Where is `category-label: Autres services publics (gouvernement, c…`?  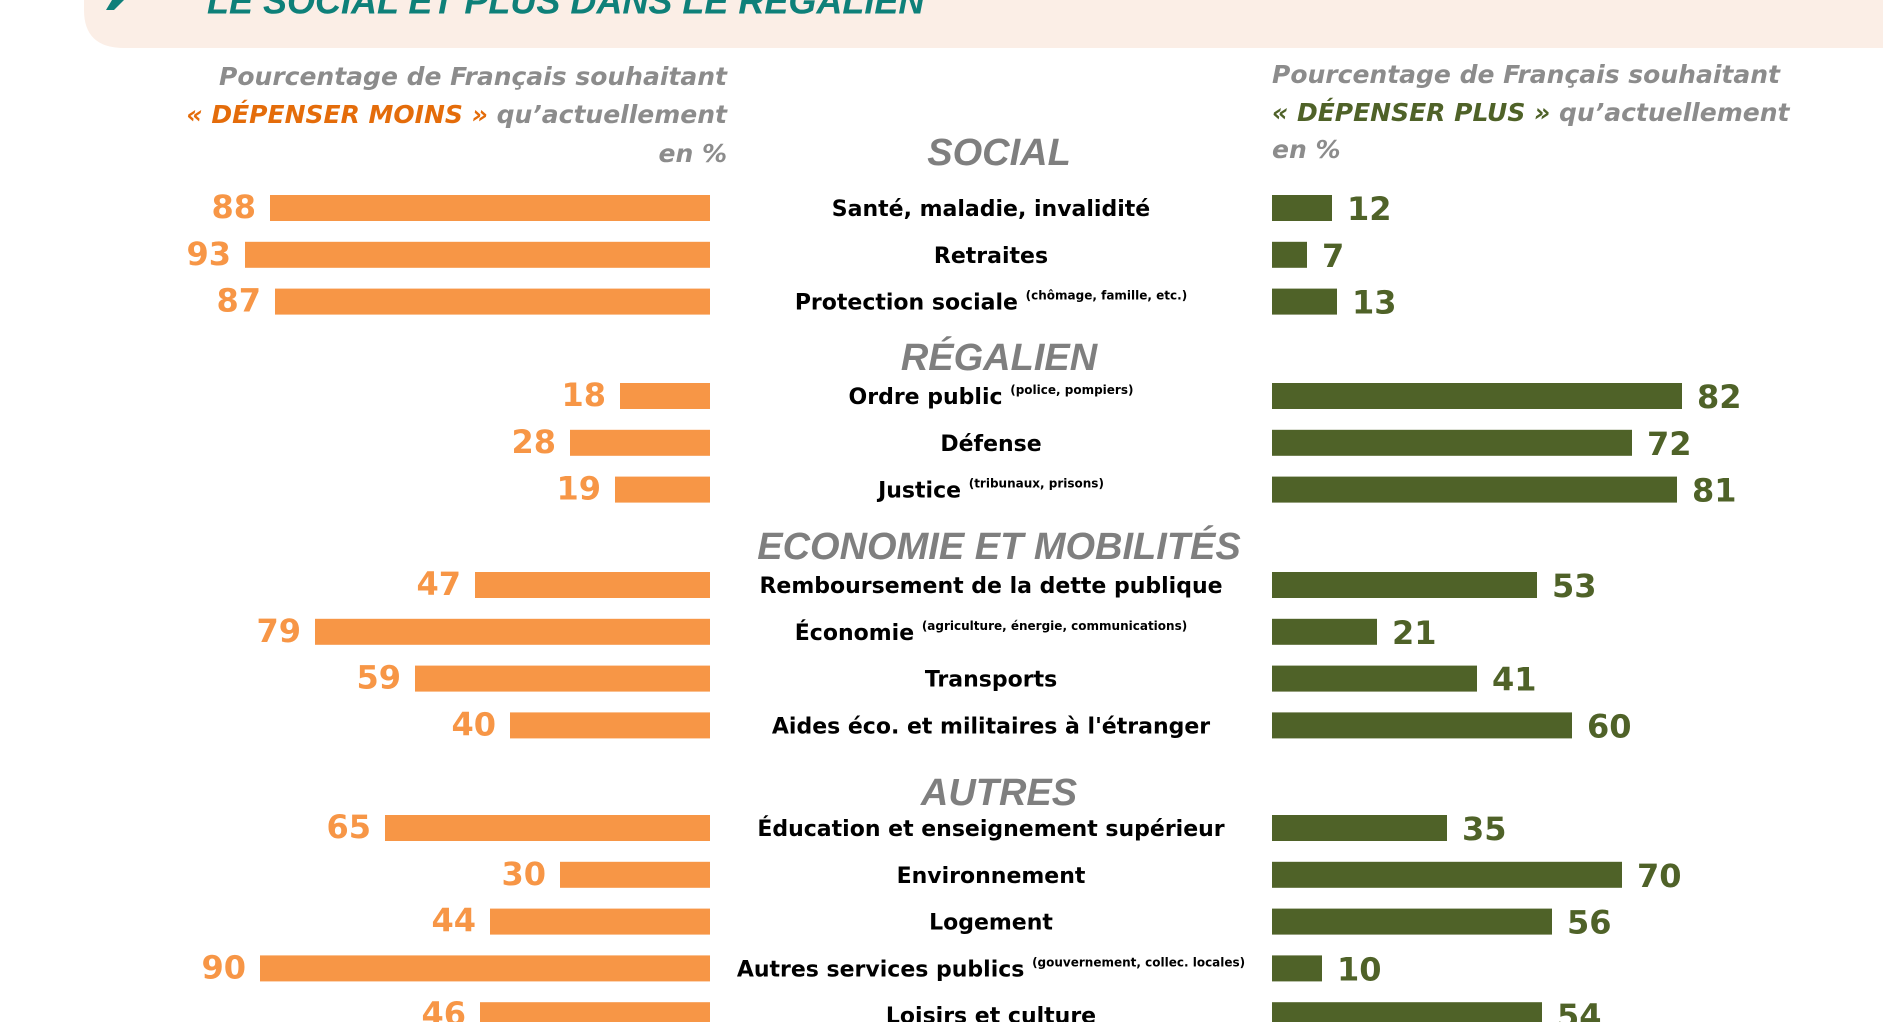
category-label: Autres services publics (gouvernement, c… is located at coordinates (991, 969).